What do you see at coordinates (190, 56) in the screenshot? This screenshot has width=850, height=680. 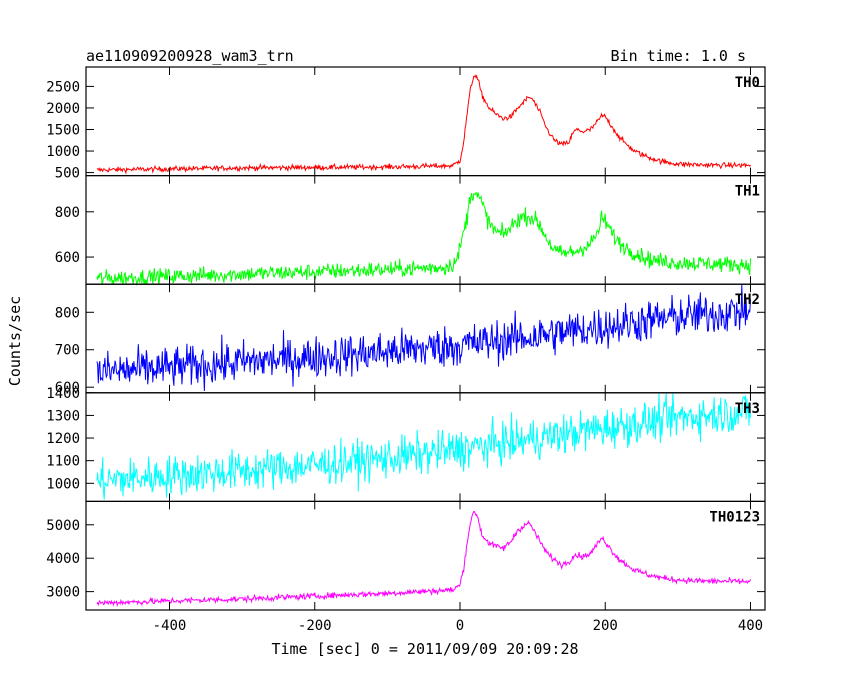 I see `chart-title: ae110909200928_wam3_trn` at bounding box center [190, 56].